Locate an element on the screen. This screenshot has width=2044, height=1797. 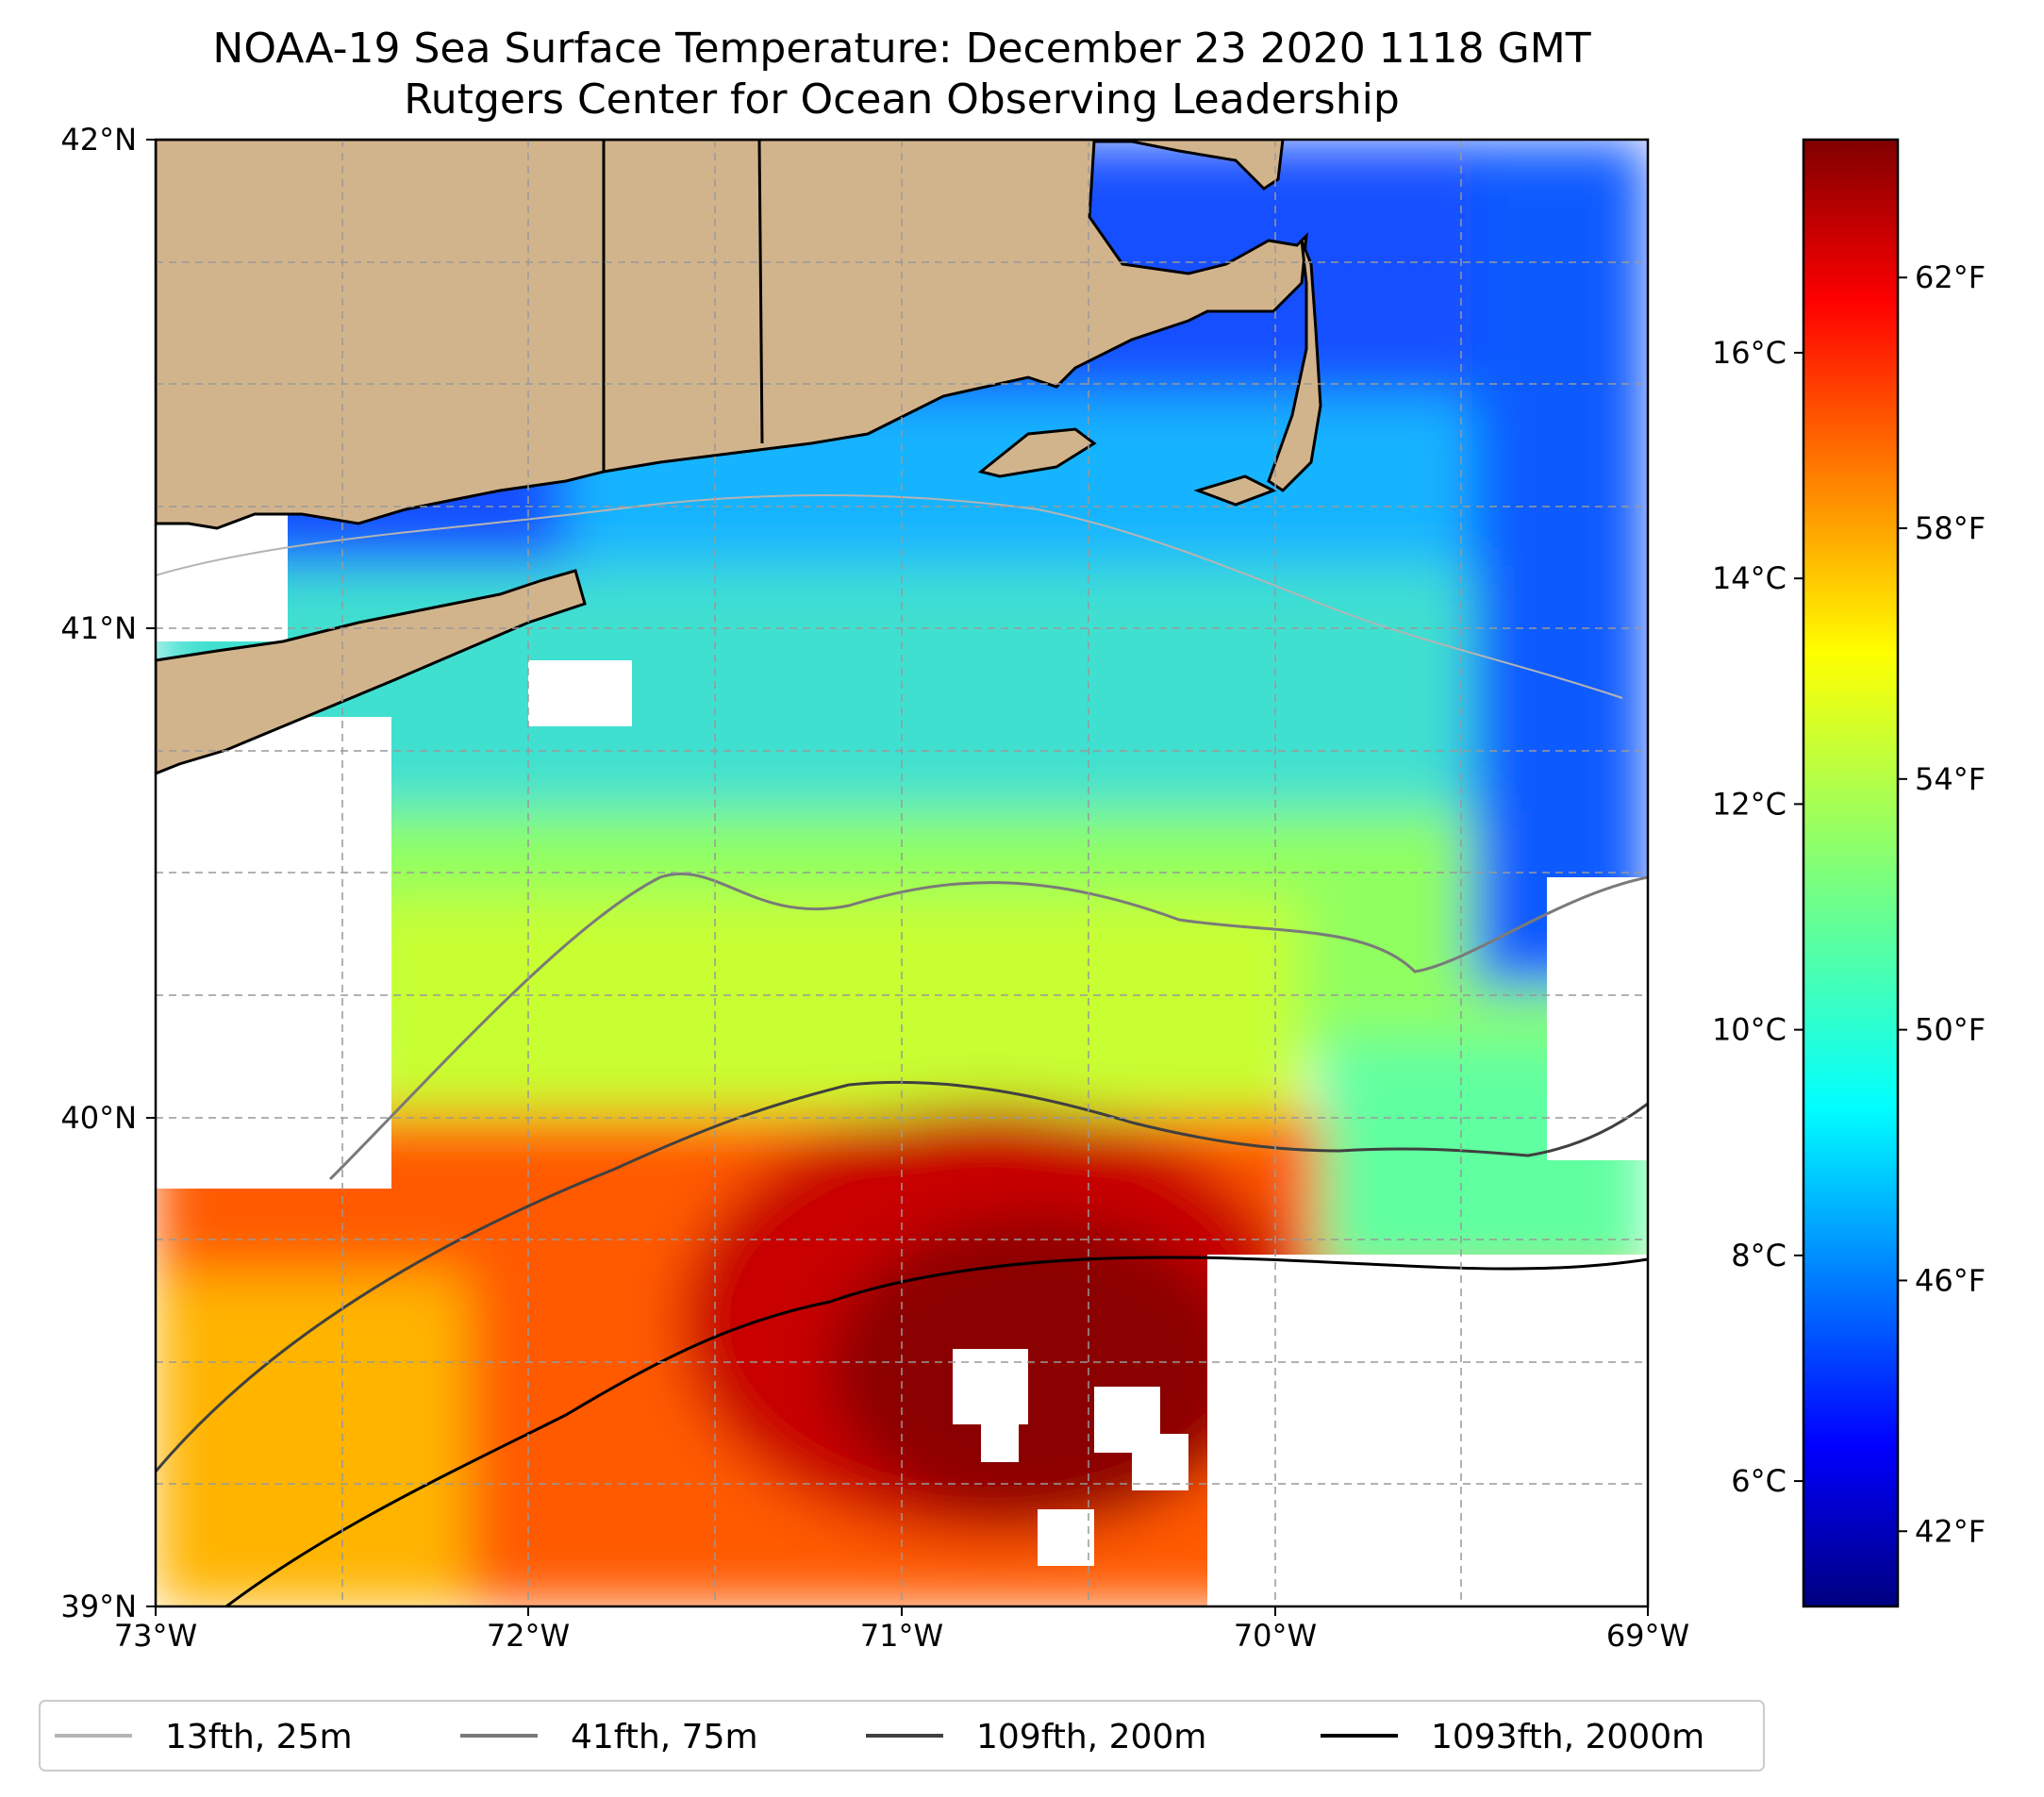
colorbar-label-c: 10°C is located at coordinates (1749, 1030).